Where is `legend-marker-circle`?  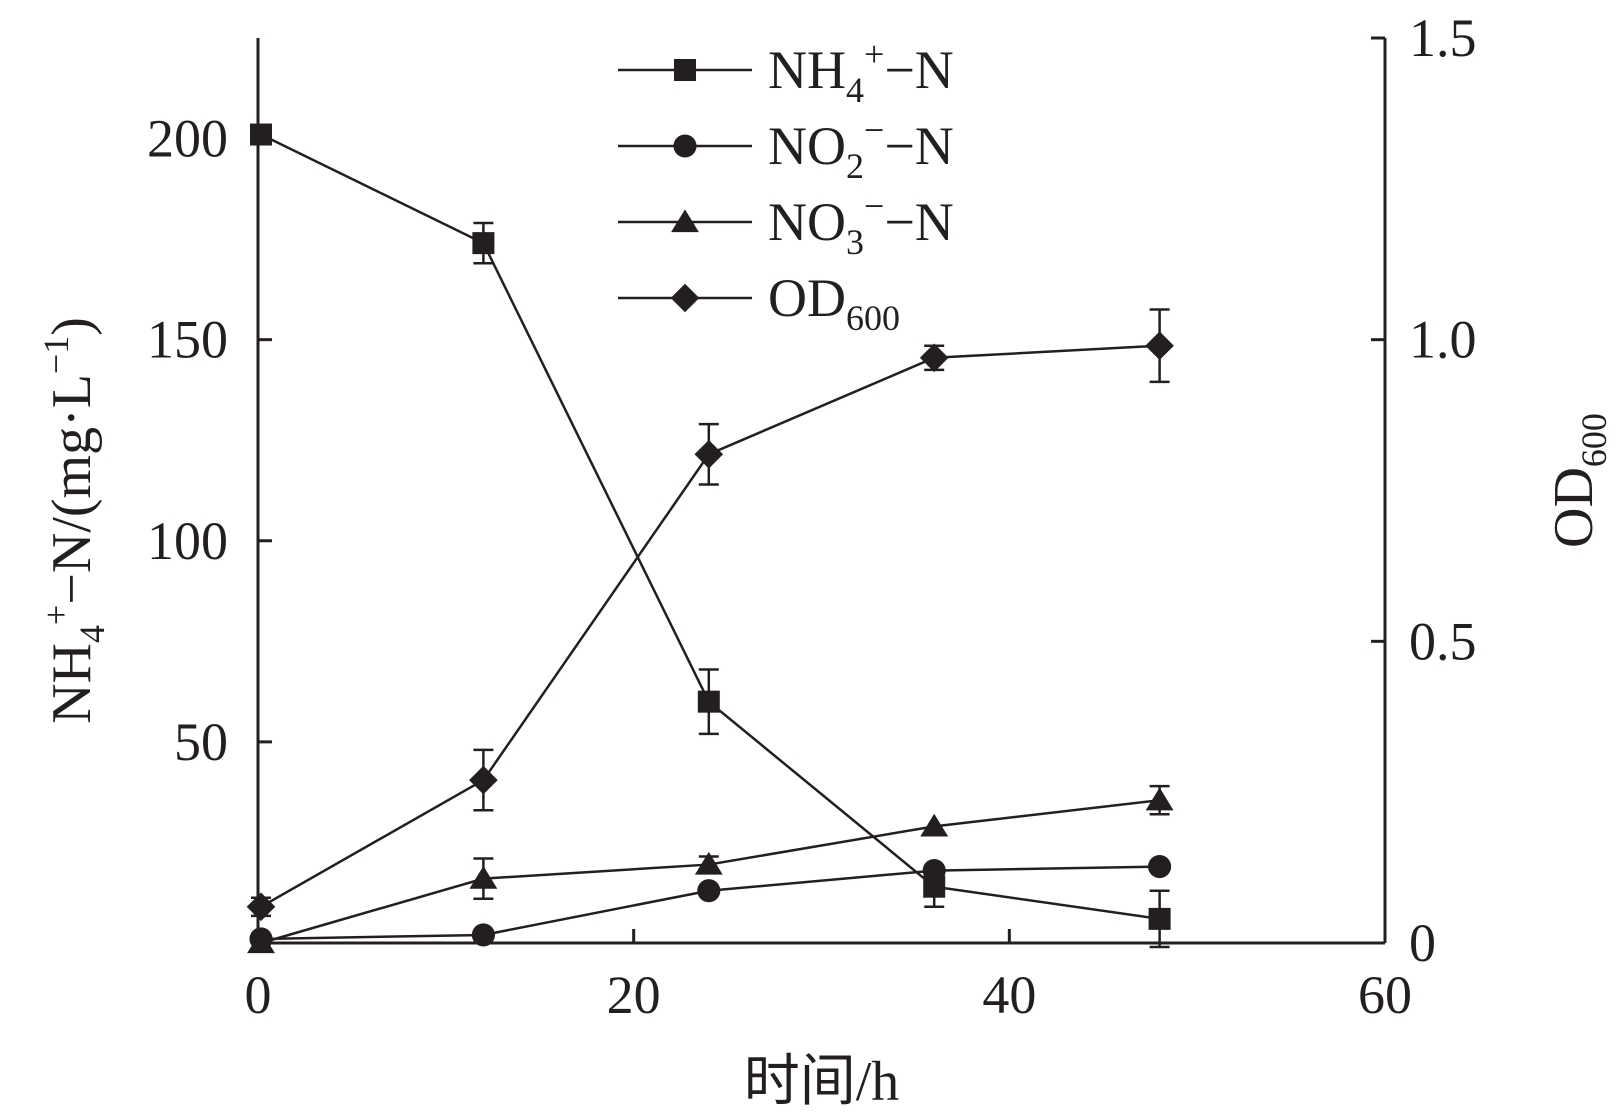 legend-marker-circle is located at coordinates (685, 146).